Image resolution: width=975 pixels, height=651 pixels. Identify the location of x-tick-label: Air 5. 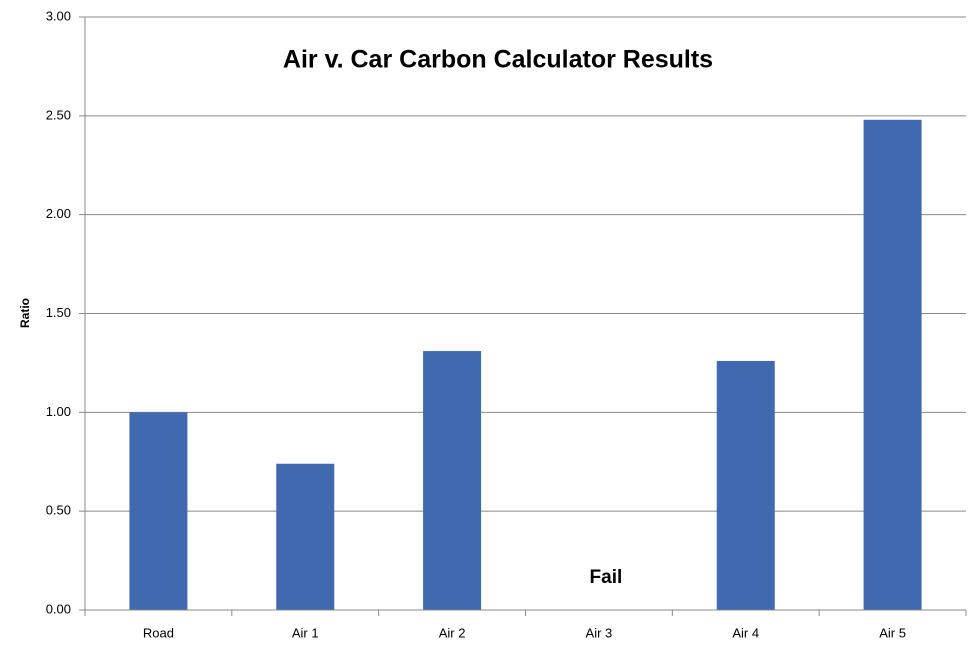
(892, 632).